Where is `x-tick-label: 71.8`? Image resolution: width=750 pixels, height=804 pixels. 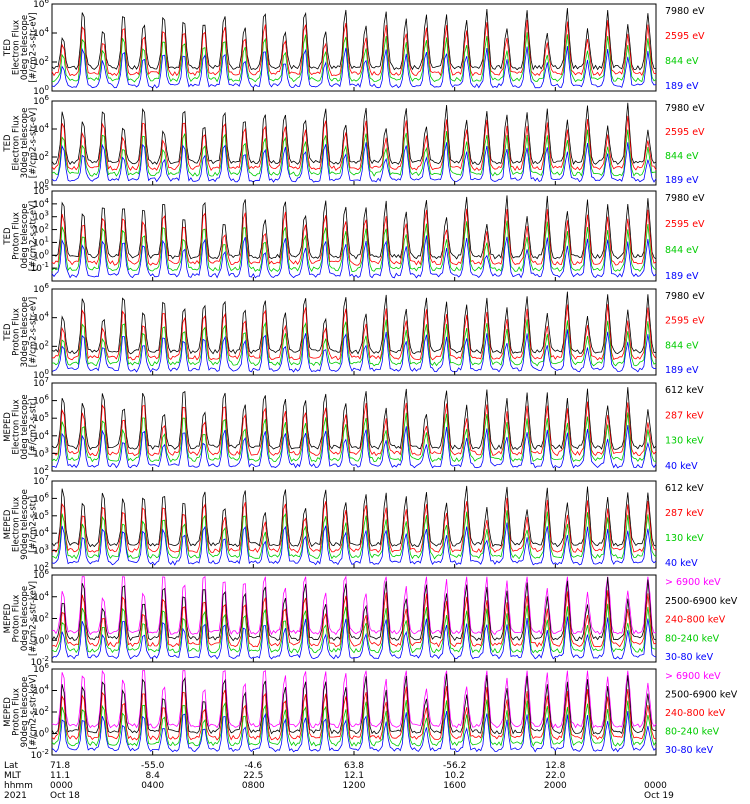 x-tick-label: 71.8 is located at coordinates (60, 766).